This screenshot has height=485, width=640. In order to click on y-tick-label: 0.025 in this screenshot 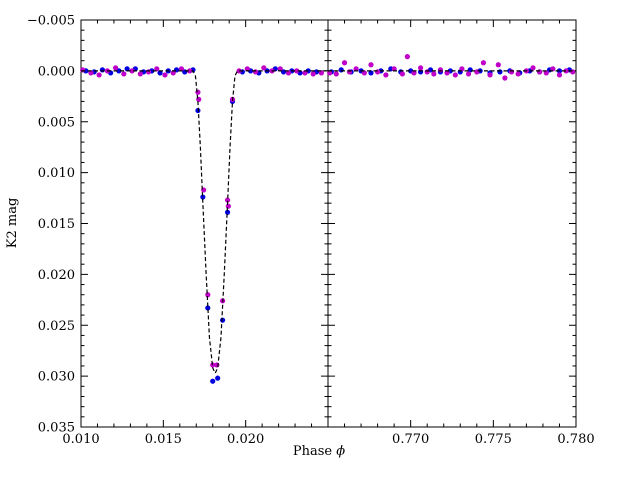, I will do `click(56, 326)`.